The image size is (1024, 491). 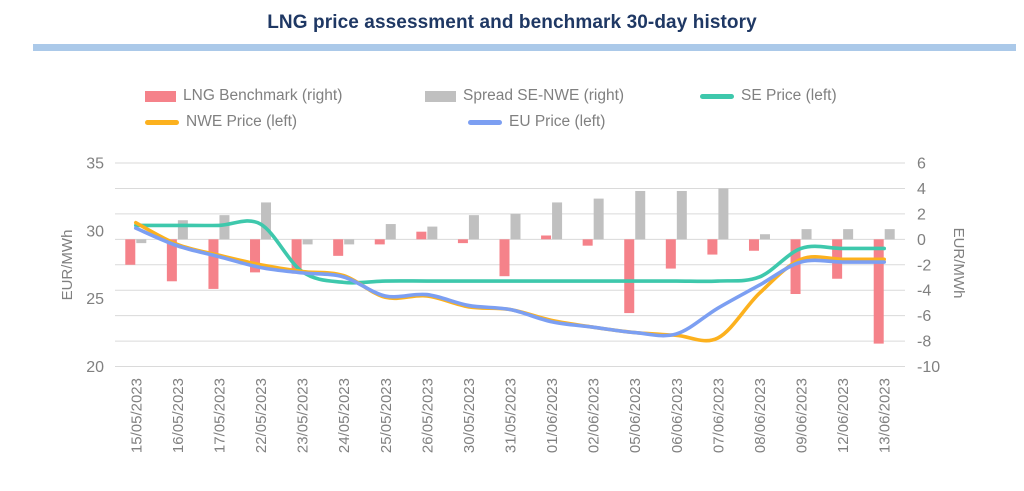 What do you see at coordinates (303, 415) in the screenshot?
I see `x-axis-label: 23/05/2023` at bounding box center [303, 415].